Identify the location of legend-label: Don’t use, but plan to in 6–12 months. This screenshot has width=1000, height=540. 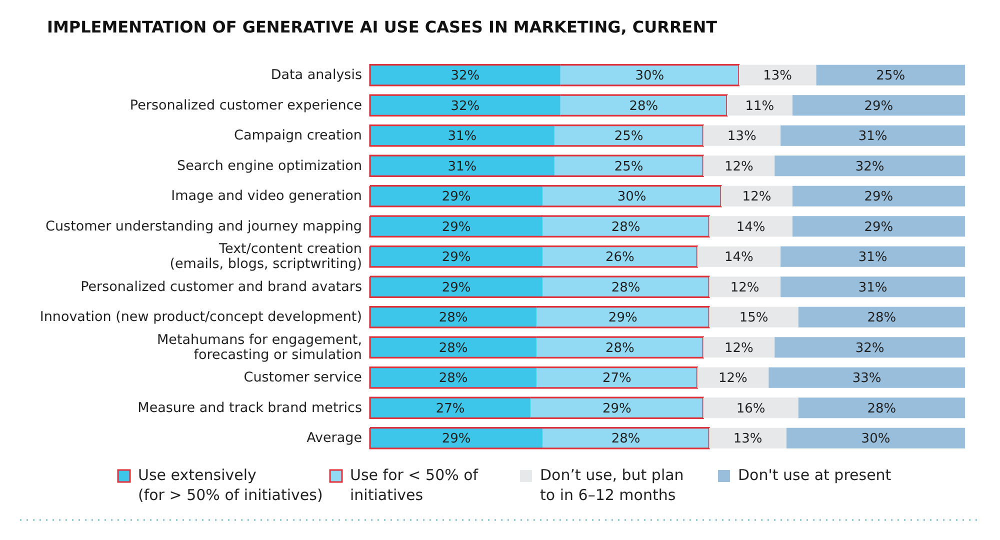
(612, 485).